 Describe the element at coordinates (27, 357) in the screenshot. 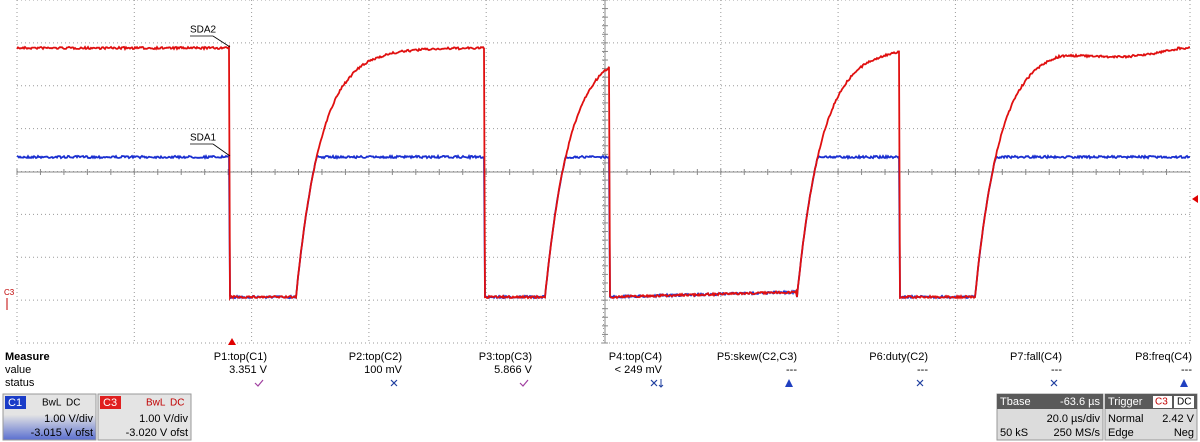

I see `measure-header: Measure` at that location.